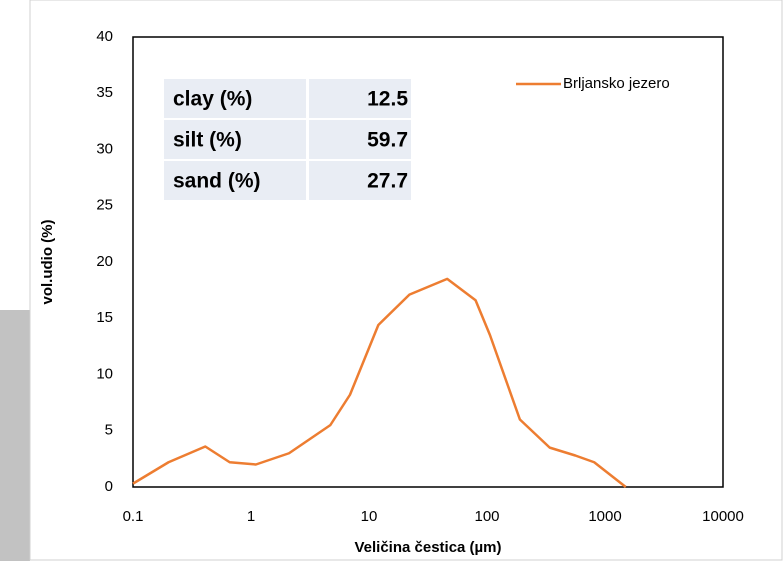  I want to click on x-tick-label: 0.1, so click(133, 516).